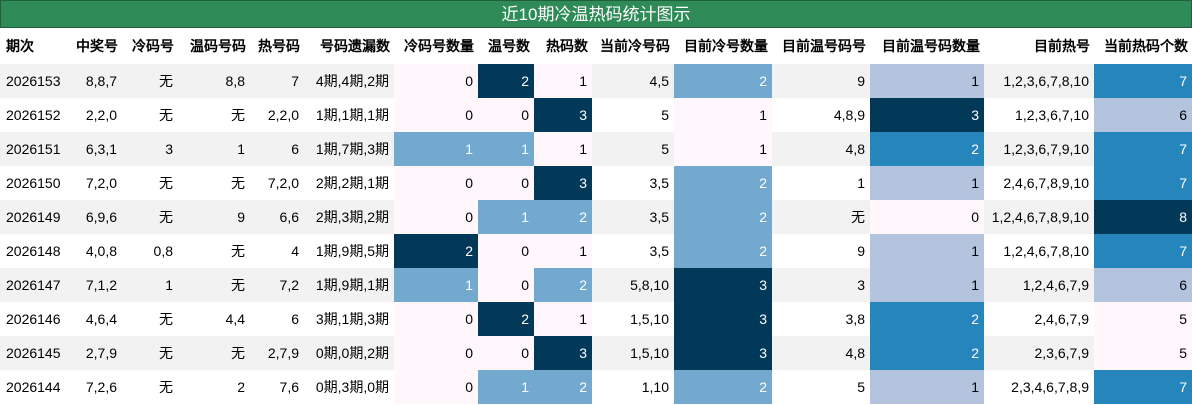 This screenshot has width=1192, height=405. I want to click on column-header: 热号码, so click(279, 46).